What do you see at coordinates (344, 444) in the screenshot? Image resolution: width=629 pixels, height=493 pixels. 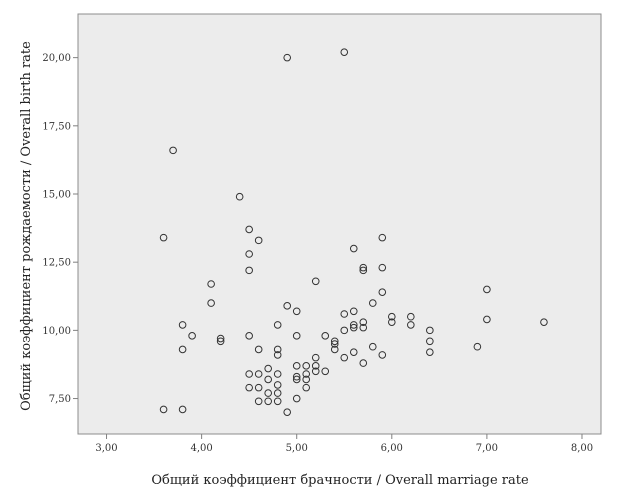 I see `x-axis: 3,00 4,00 5,00 6,00 7,00 8,00` at bounding box center [344, 444].